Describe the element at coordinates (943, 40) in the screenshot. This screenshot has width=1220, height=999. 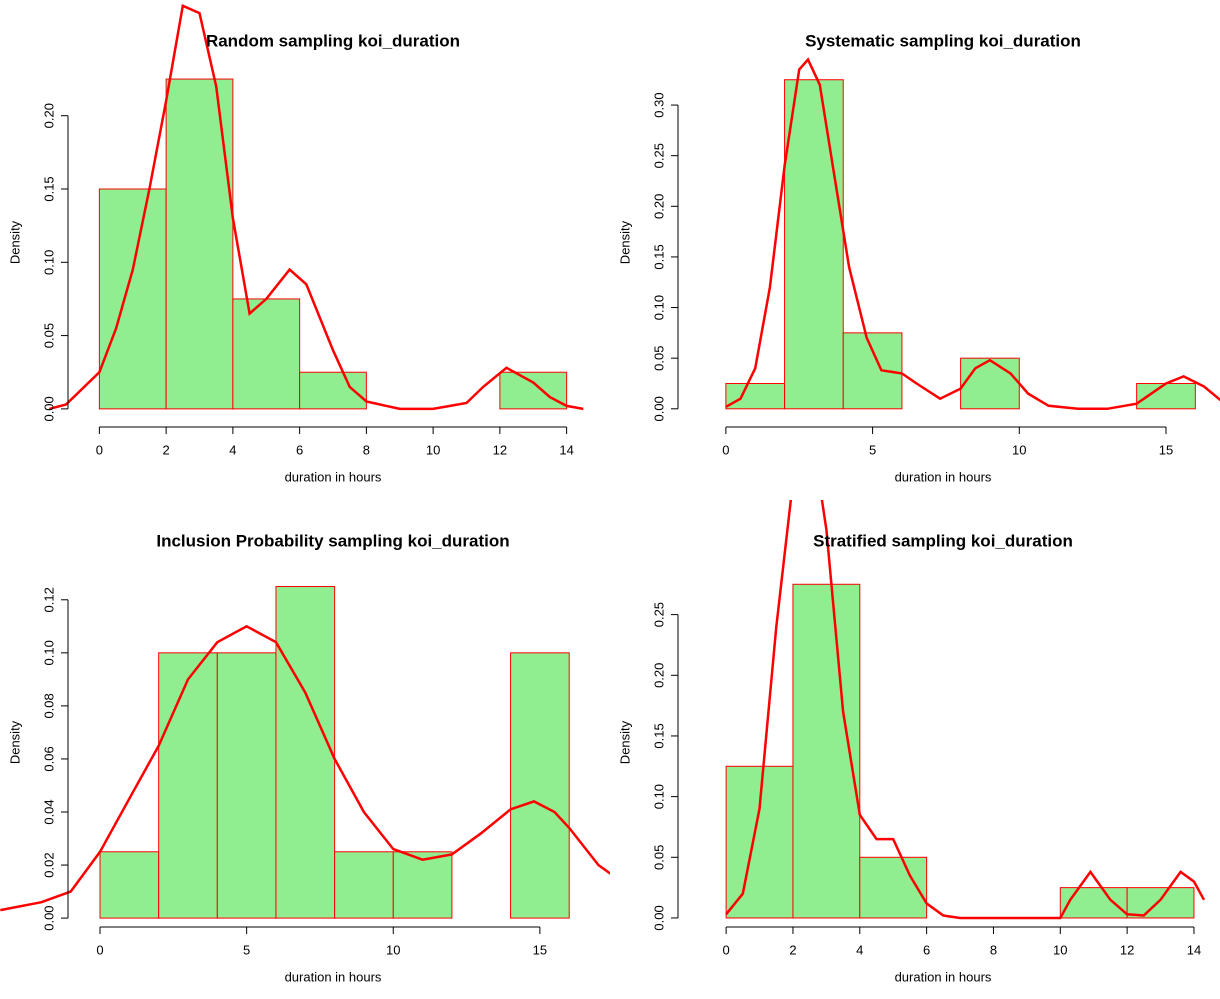
I see `chart-title: Systematic sampling koi_duration` at that location.